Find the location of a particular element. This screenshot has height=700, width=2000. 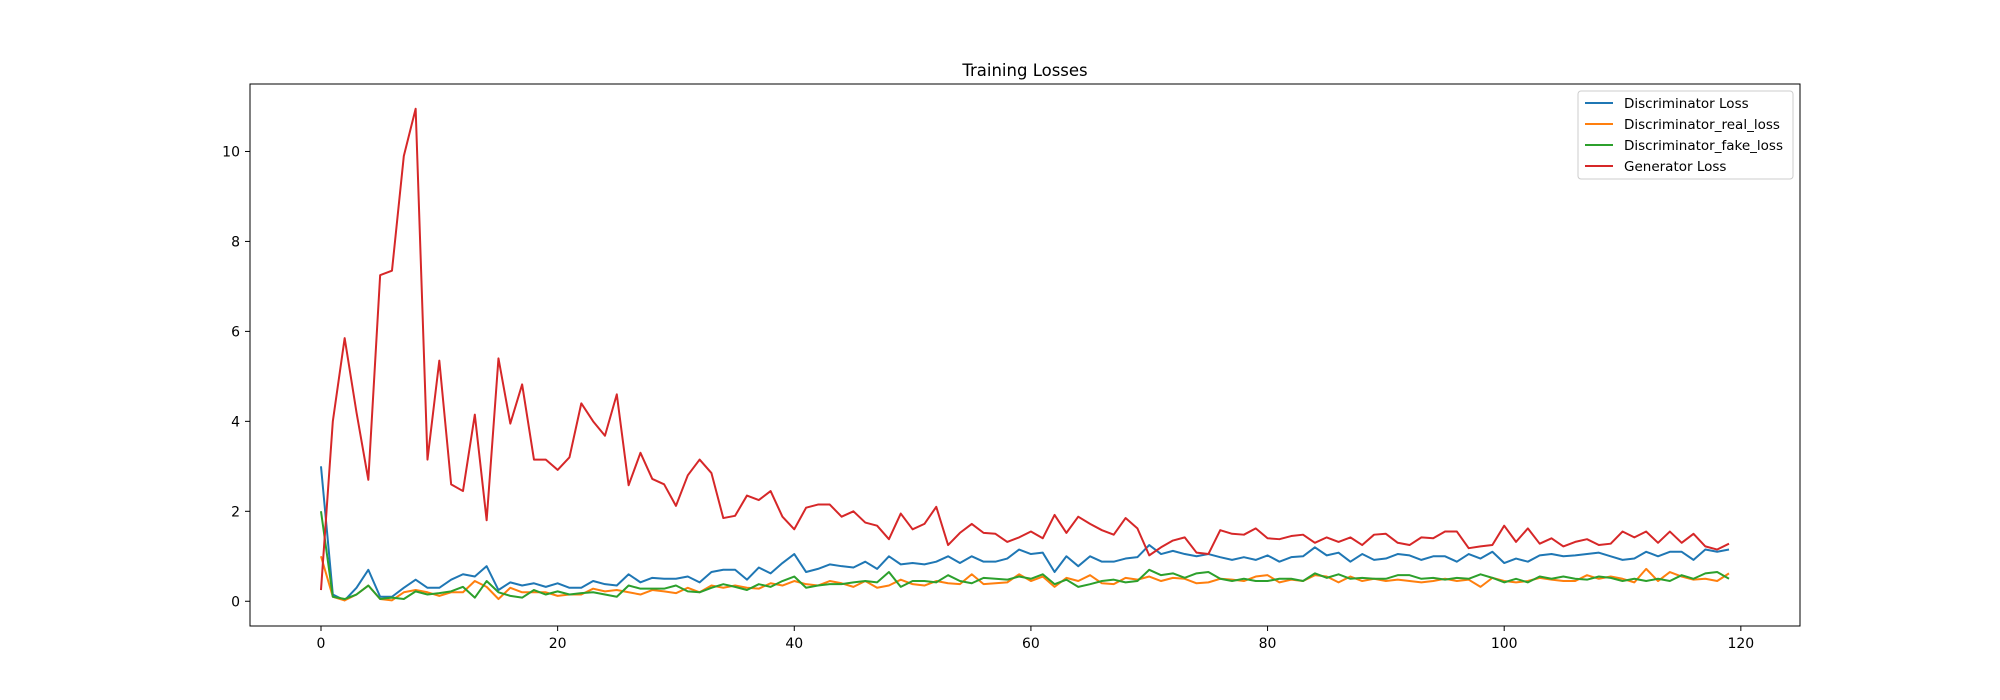

legend-box is located at coordinates (1685, 135).